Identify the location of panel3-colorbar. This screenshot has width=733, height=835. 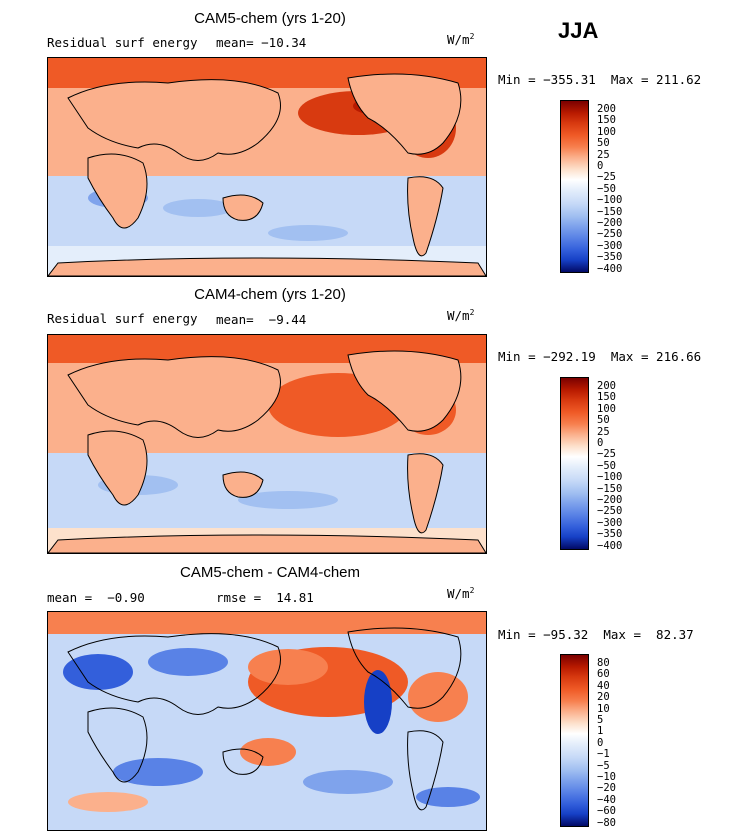
(574, 740).